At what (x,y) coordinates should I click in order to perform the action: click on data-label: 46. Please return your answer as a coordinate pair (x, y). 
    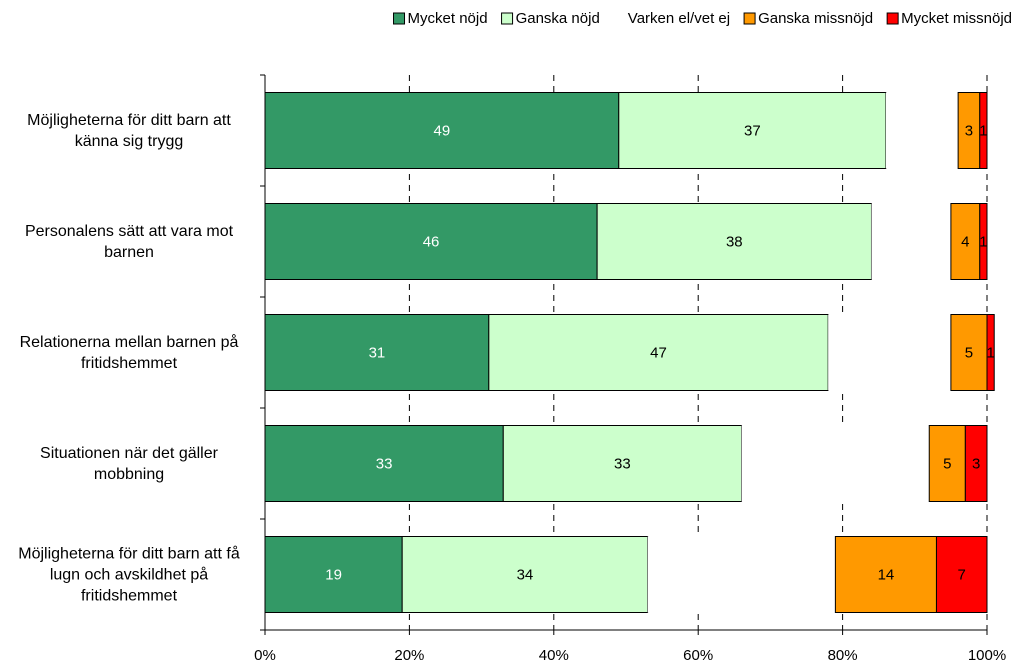
    Looking at the image, I should click on (431, 241).